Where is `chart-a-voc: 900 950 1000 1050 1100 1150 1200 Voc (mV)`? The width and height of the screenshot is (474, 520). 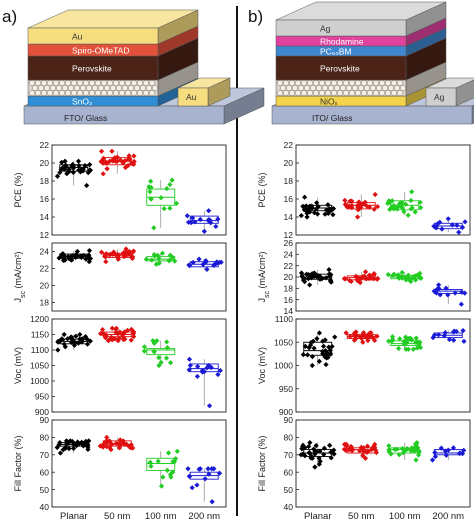
chart-a-voc: 900 950 1000 1050 1100 1150 1200 Voc (mV) is located at coordinates (120, 365).